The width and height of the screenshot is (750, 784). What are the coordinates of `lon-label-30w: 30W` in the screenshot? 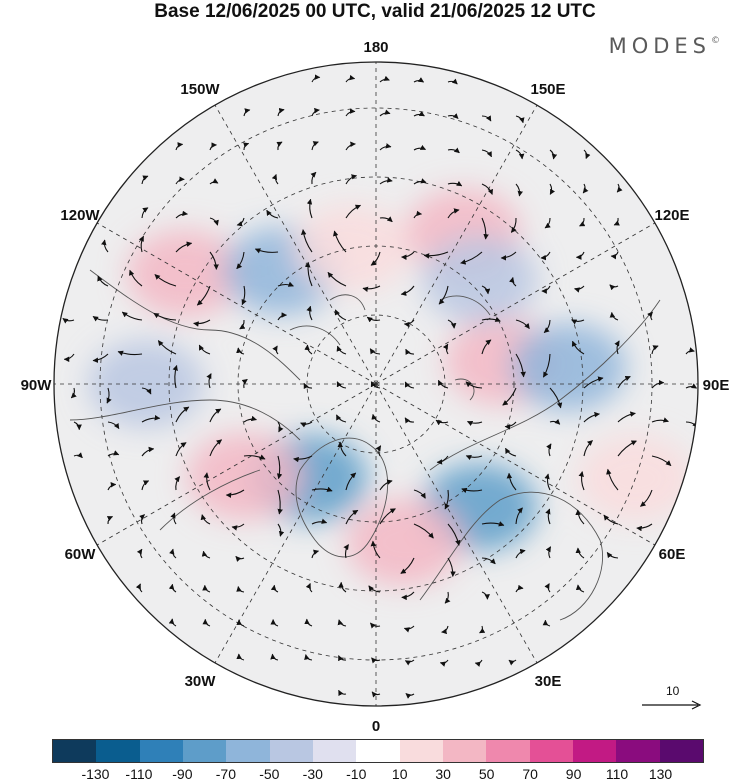 It's located at (200, 681).